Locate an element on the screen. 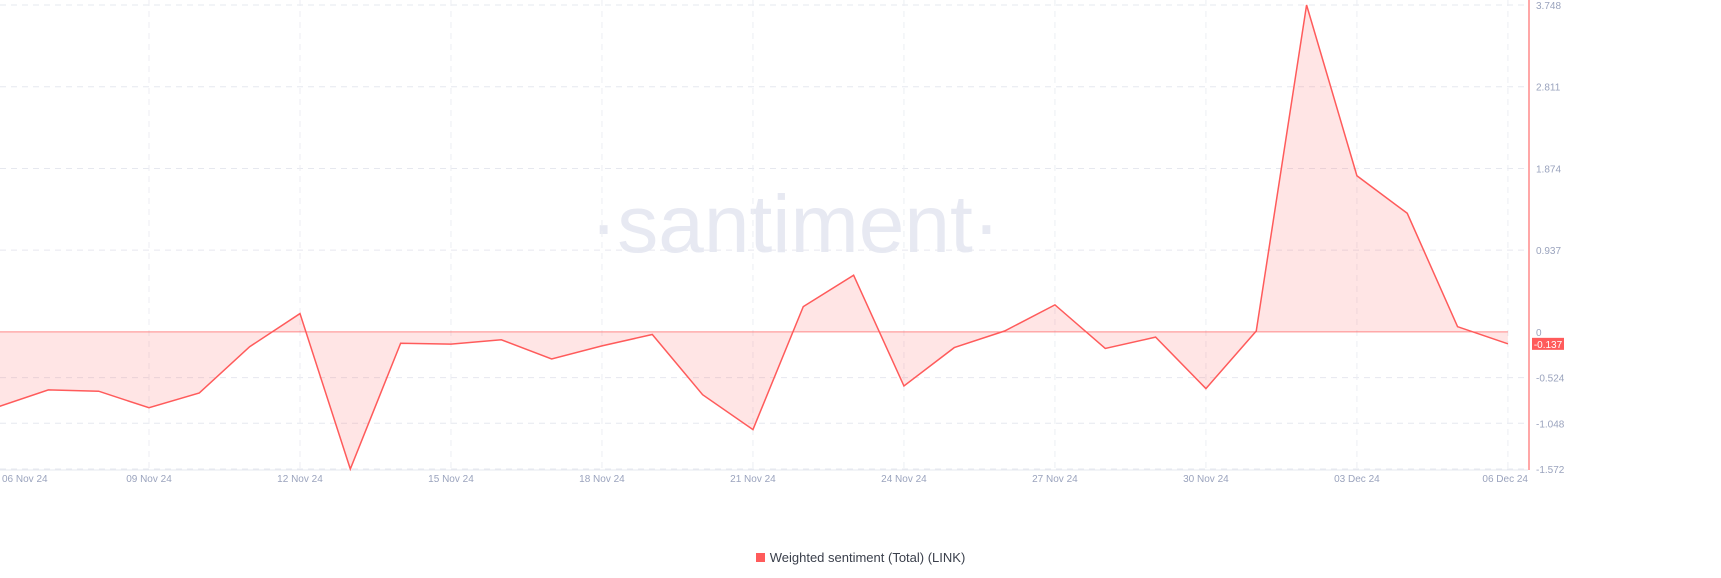 The width and height of the screenshot is (1721, 578). x-tick-label: 15 Nov 24 is located at coordinates (451, 479).